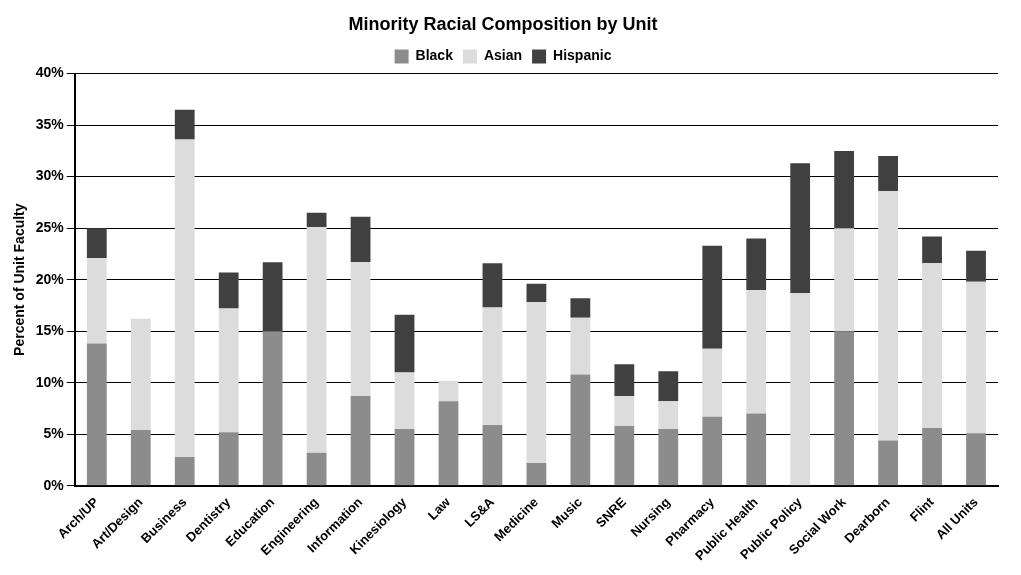 Image resolution: width=1021 pixels, height=575 pixels. Describe the element at coordinates (50, 381) in the screenshot. I see `y-tick-label: 10%` at that location.